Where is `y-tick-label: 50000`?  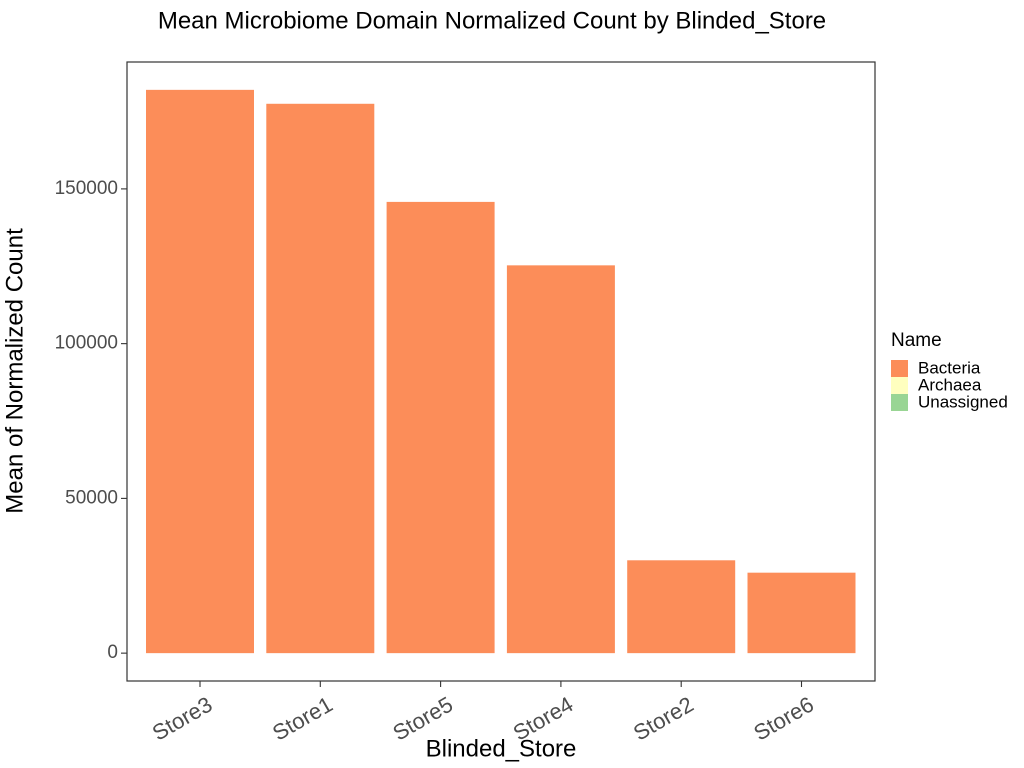
y-tick-label: 50000 is located at coordinates (91, 497).